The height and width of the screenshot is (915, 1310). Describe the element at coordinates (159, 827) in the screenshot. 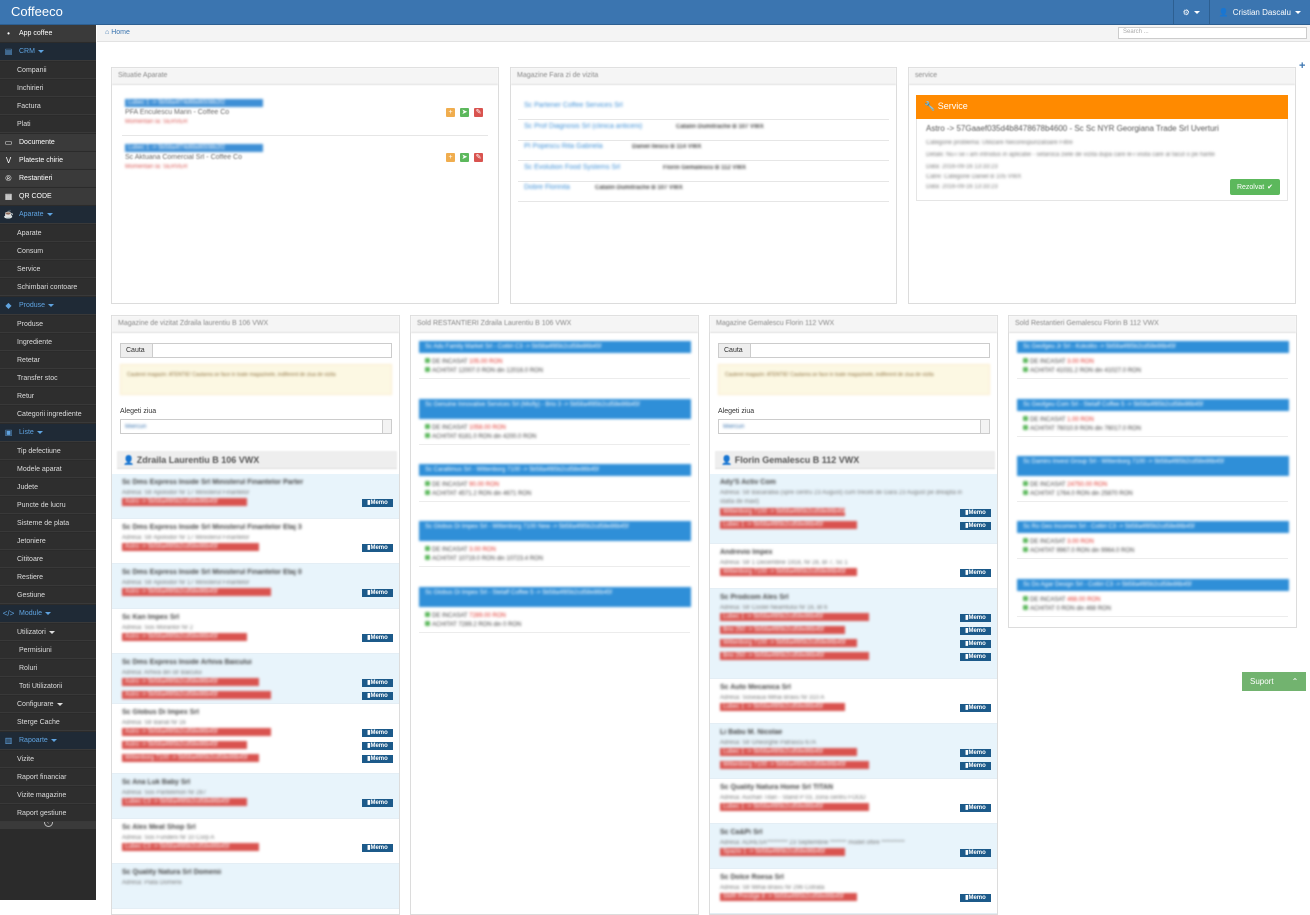

I see `store-name: Sc Alex Meat Shop Srl` at that location.